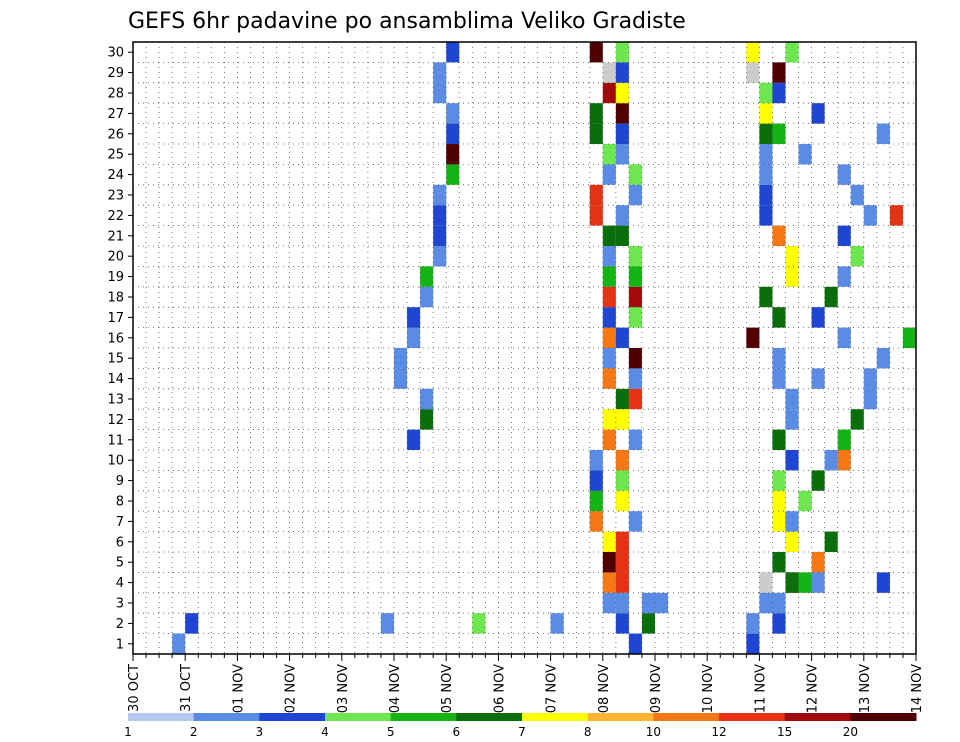 The height and width of the screenshot is (742, 960). What do you see at coordinates (499, 688) in the screenshot?
I see `x-tick-label: 06 NOV` at bounding box center [499, 688].